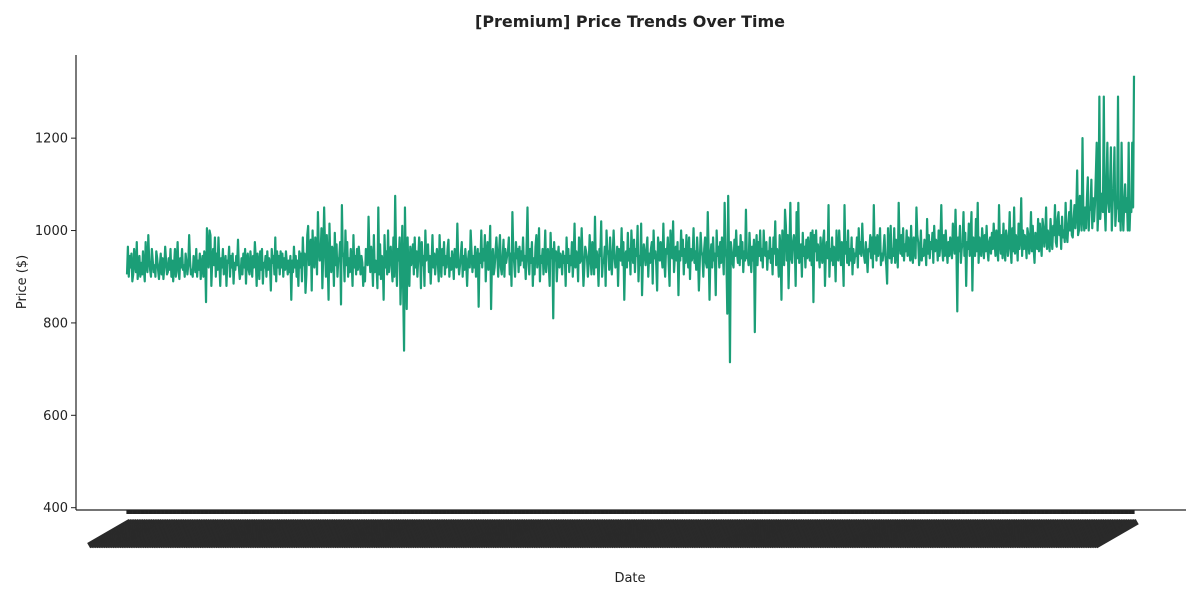 The image size is (1200, 600). I want to click on x-axis, so click(631, 529).